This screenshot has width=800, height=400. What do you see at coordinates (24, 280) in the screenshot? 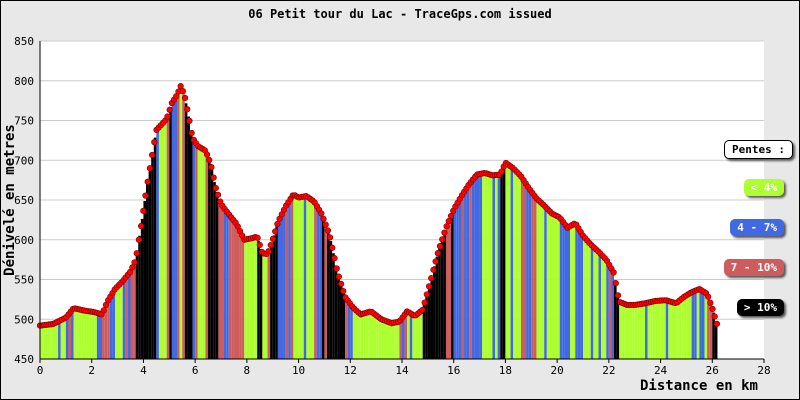
I see `y-tick-label: 550` at bounding box center [24, 280].